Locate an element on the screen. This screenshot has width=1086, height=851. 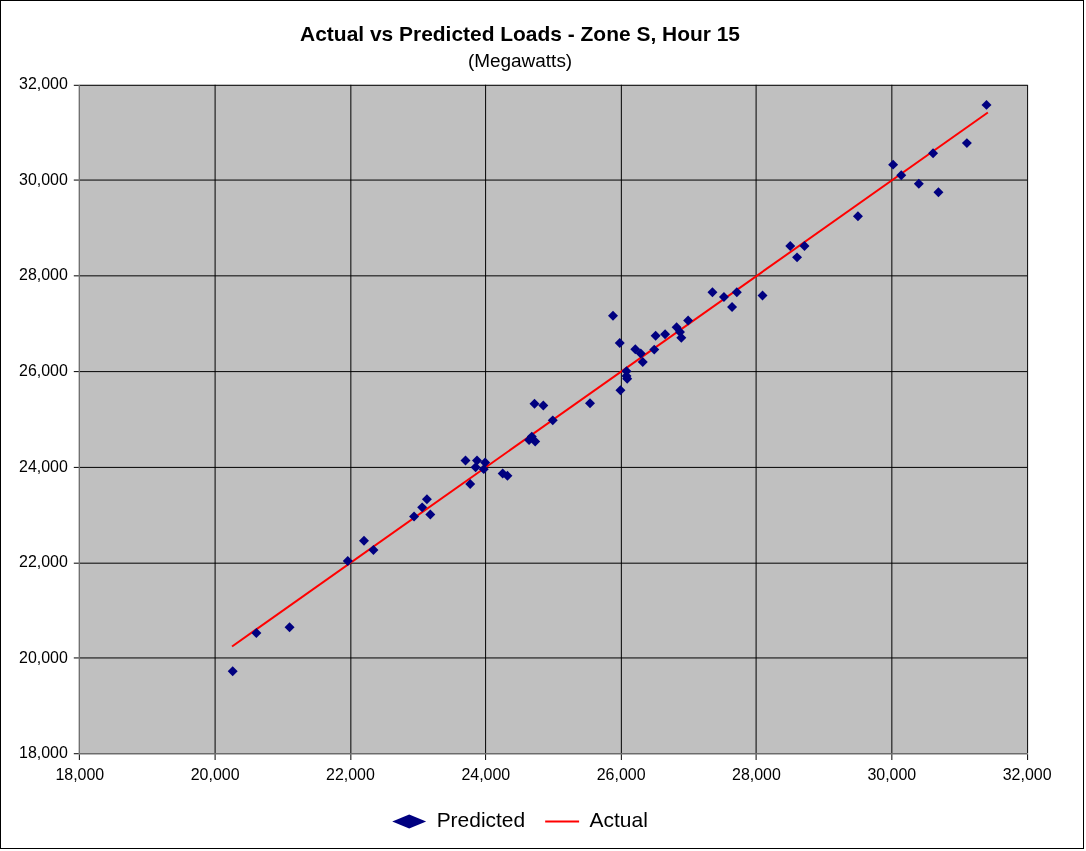
y-tick-label: 22,000 is located at coordinates (43, 562).